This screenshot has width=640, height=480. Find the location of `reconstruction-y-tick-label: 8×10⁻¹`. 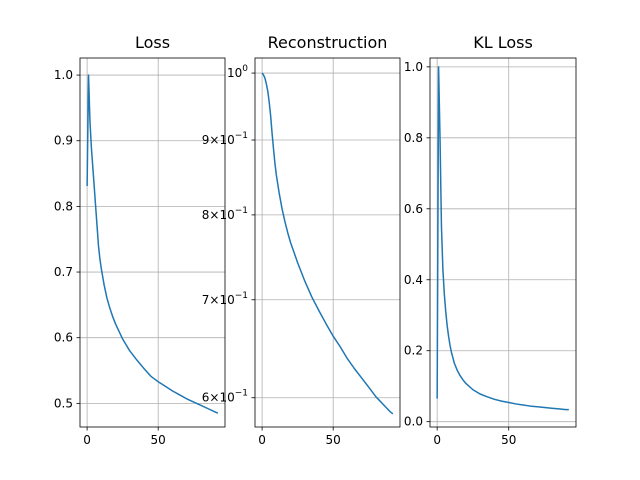

reconstruction-y-tick-label: 8×10⁻¹ is located at coordinates (225, 214).